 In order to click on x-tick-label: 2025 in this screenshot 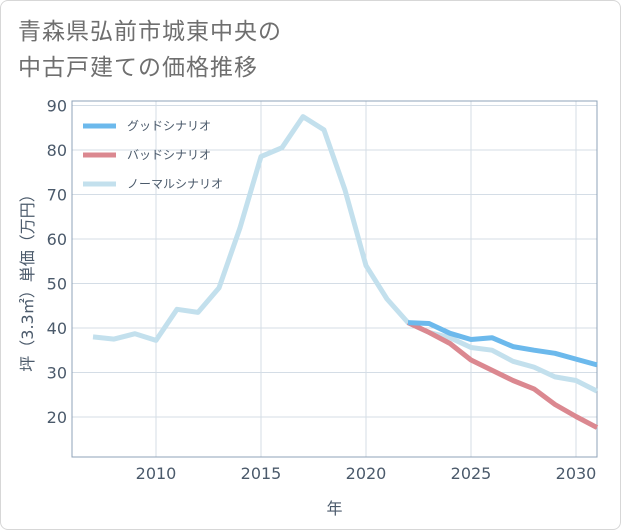, I will do `click(471, 473)`.